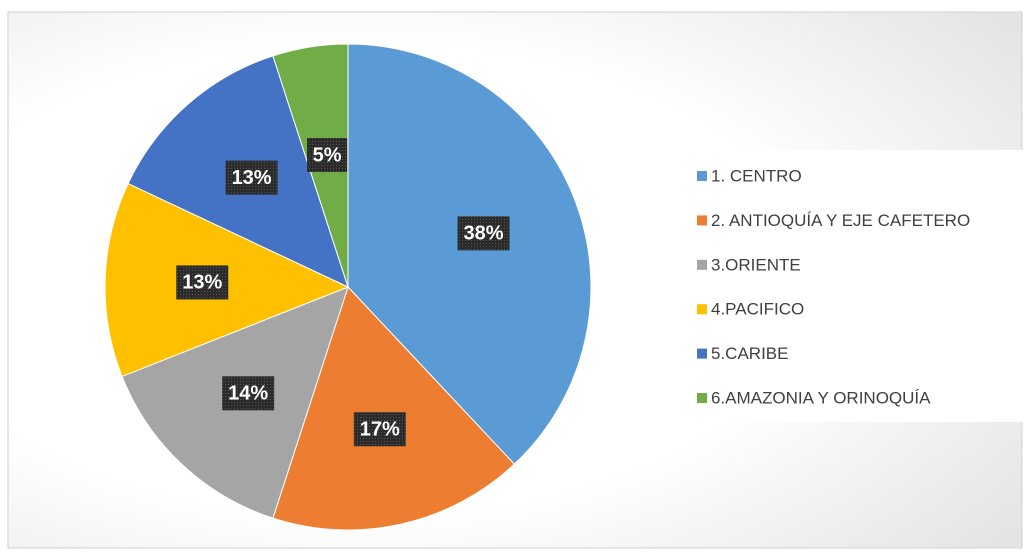 The width and height of the screenshot is (1026, 552). I want to click on data-label: 14%, so click(248, 394).